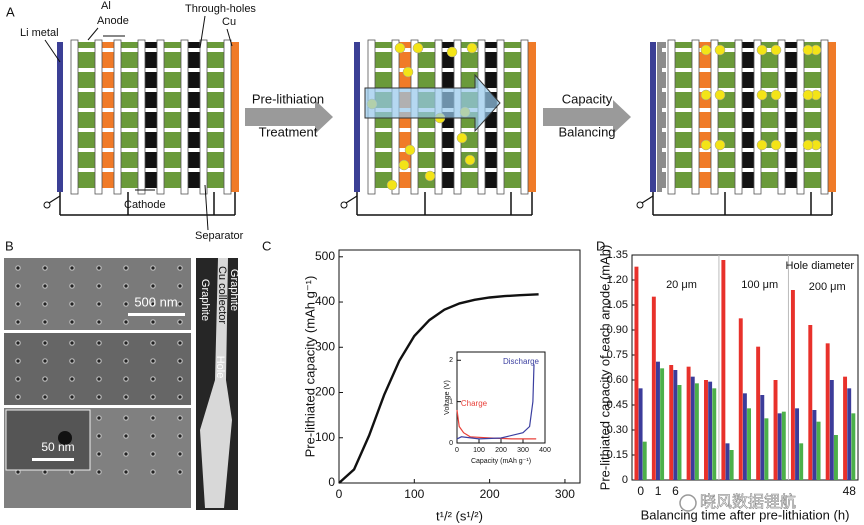  What do you see at coordinates (600, 245) in the screenshot?
I see `panel-label: D` at bounding box center [600, 245].